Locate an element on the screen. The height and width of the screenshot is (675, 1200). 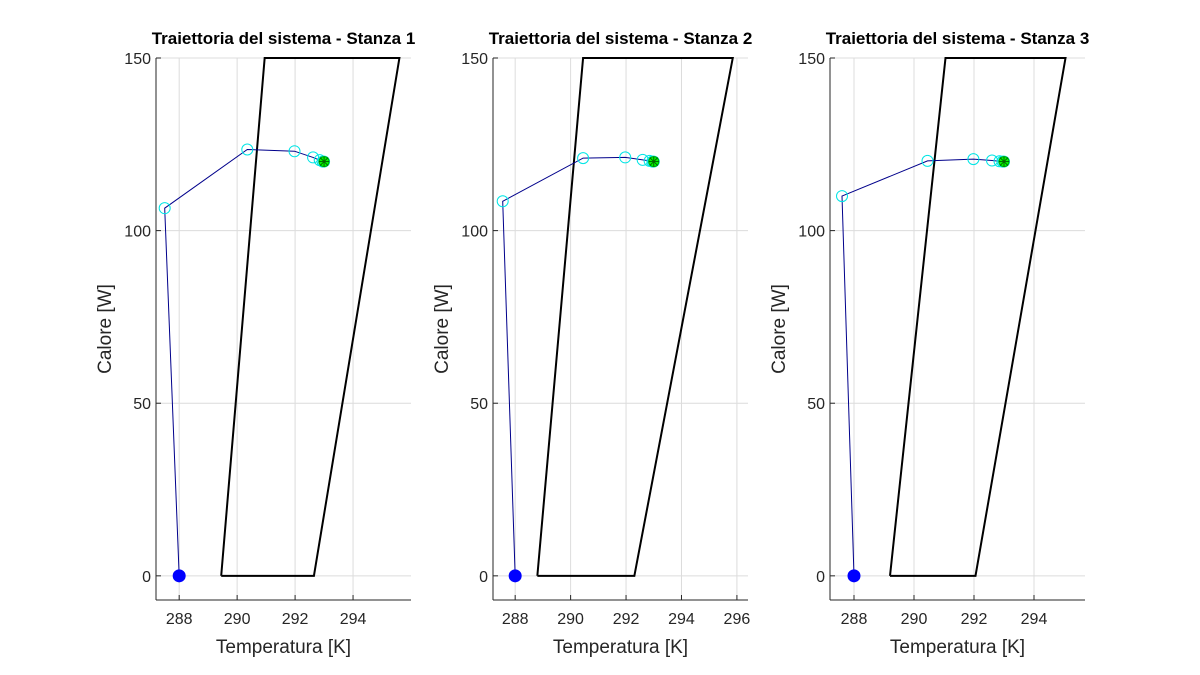
x-tick-label: 296 is located at coordinates (737, 619).